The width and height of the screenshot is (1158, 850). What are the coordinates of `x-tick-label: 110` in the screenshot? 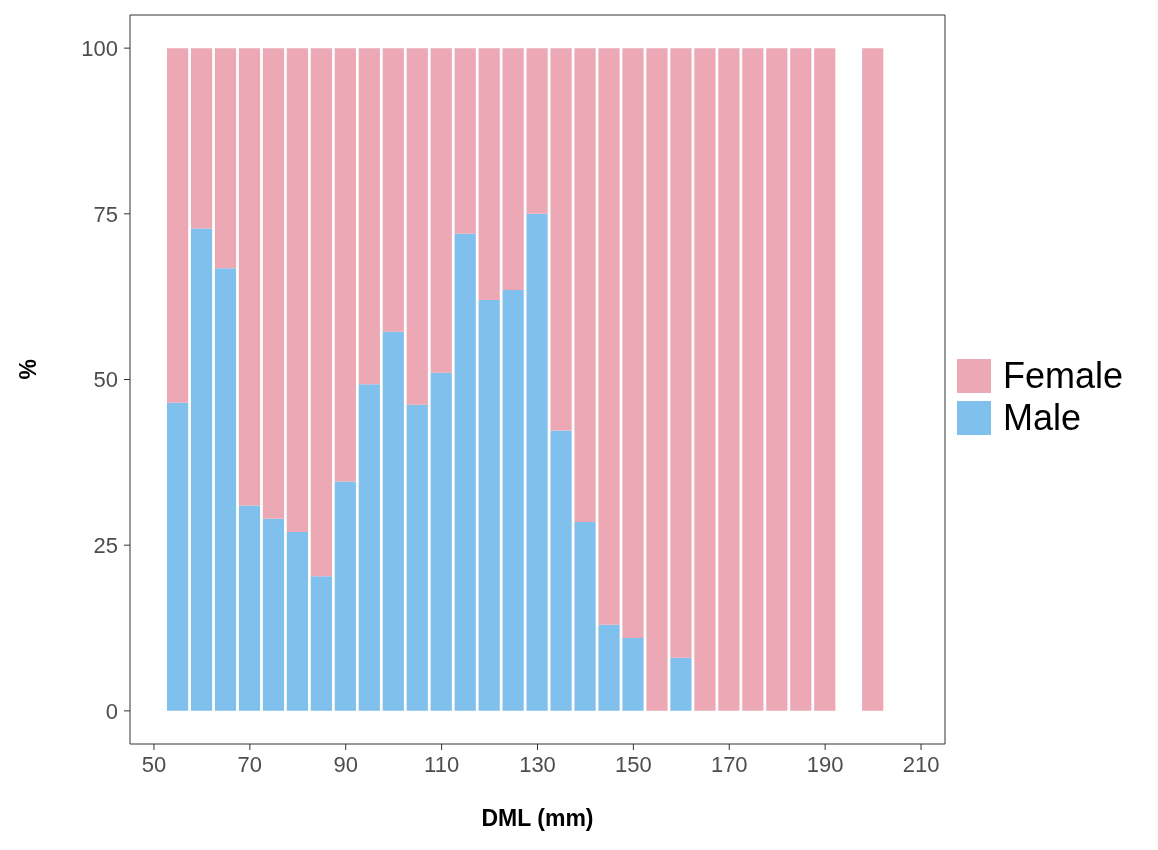 It's located at (442, 764).